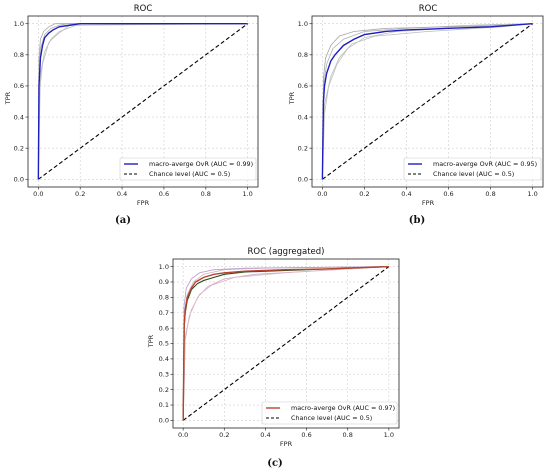 This screenshot has height=473, width=550. Describe the element at coordinates (164, 282) in the screenshot. I see `y-tick-label: 0.9` at that location.